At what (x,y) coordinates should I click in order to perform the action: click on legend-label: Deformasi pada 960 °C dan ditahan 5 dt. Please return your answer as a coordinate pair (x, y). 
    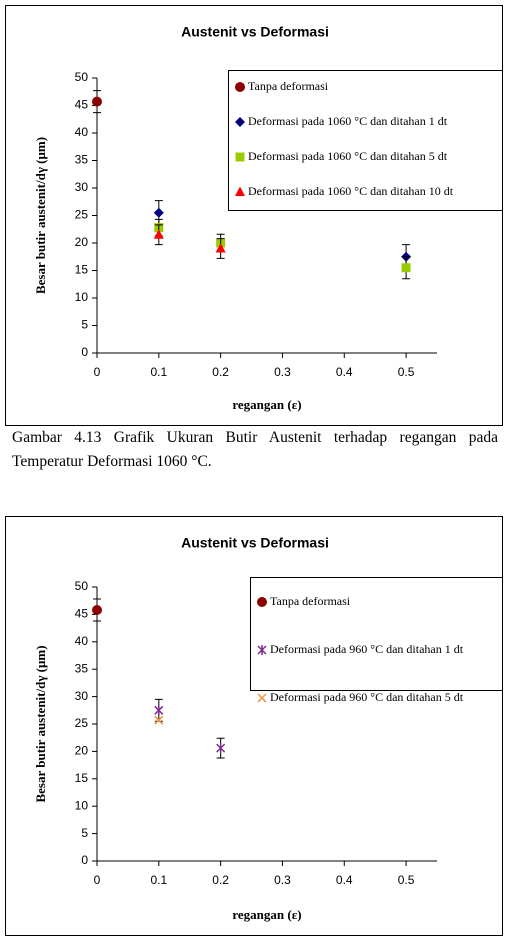
    Looking at the image, I should click on (367, 697).